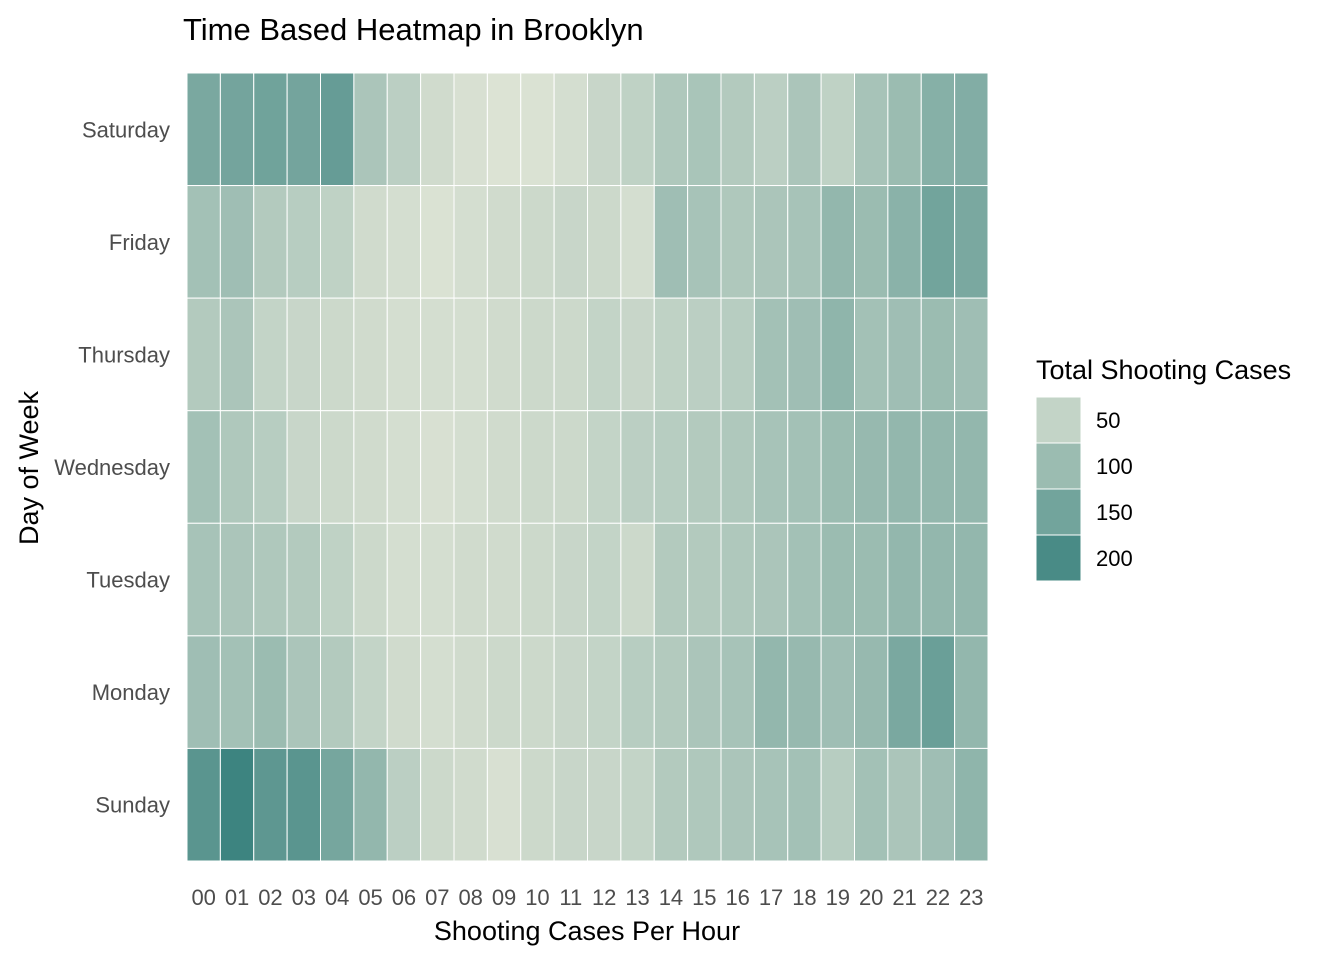 The height and width of the screenshot is (960, 1344). Describe the element at coordinates (203, 897) in the screenshot. I see `x-tick-label: 00` at that location.